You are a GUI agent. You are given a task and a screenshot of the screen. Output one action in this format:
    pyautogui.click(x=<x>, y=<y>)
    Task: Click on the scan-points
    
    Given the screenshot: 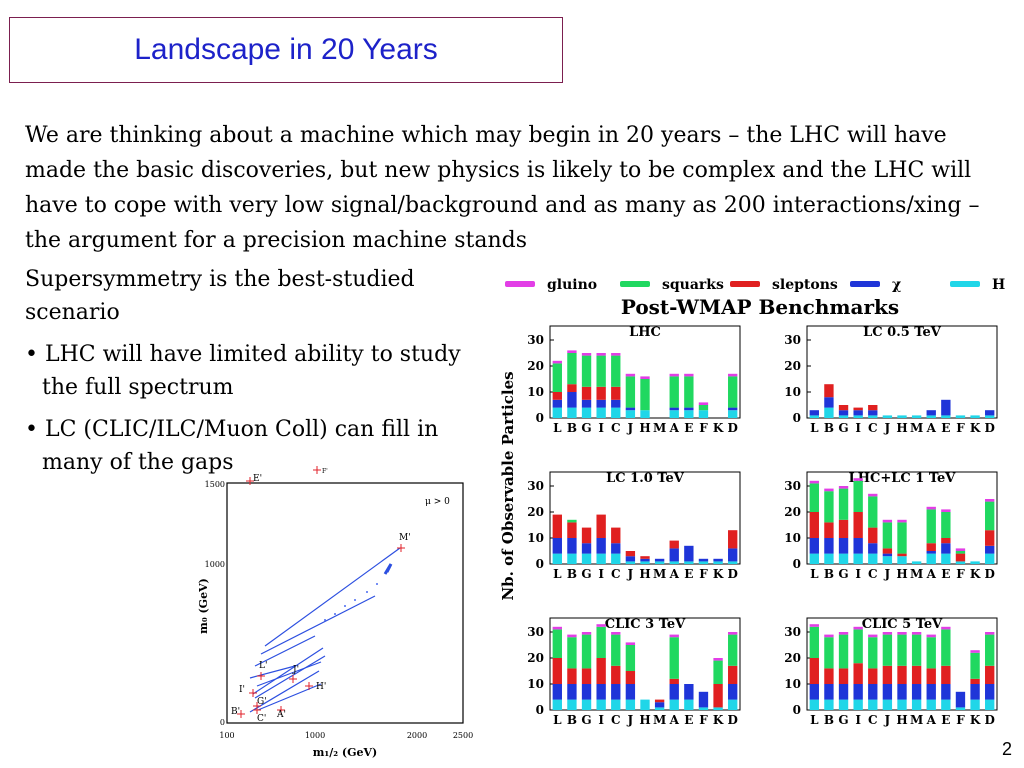 What is the action you would take?
    pyautogui.click(x=351, y=602)
    